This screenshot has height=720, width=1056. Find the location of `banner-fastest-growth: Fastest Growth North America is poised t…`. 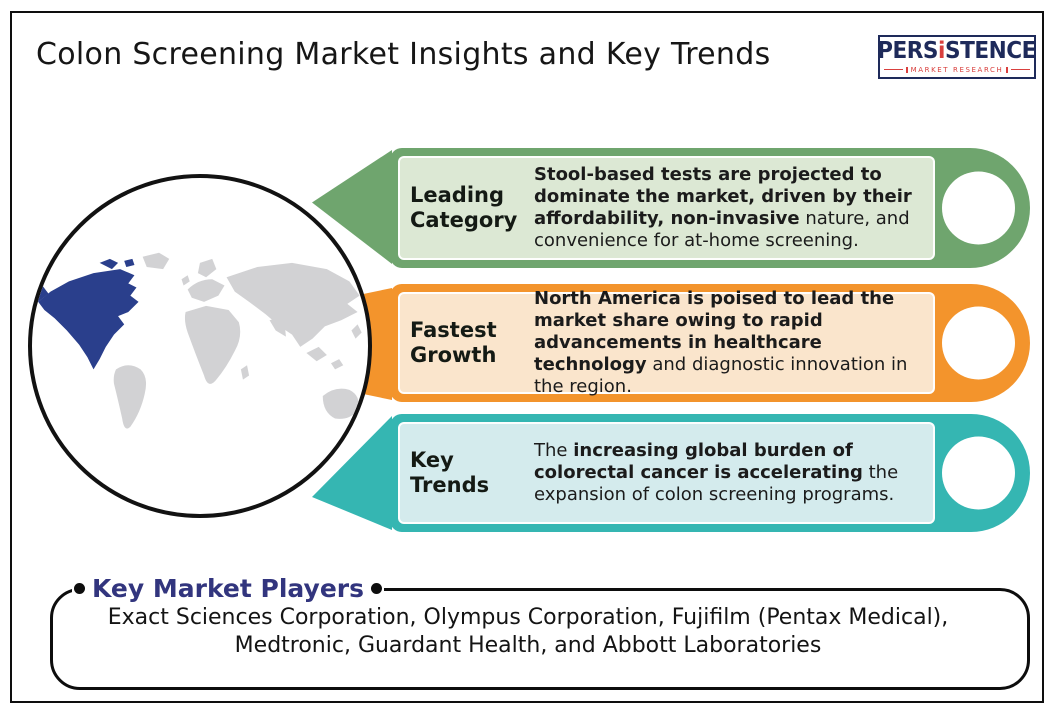

banner-fastest-growth: Fastest Growth North America is poised t… is located at coordinates (710, 343).